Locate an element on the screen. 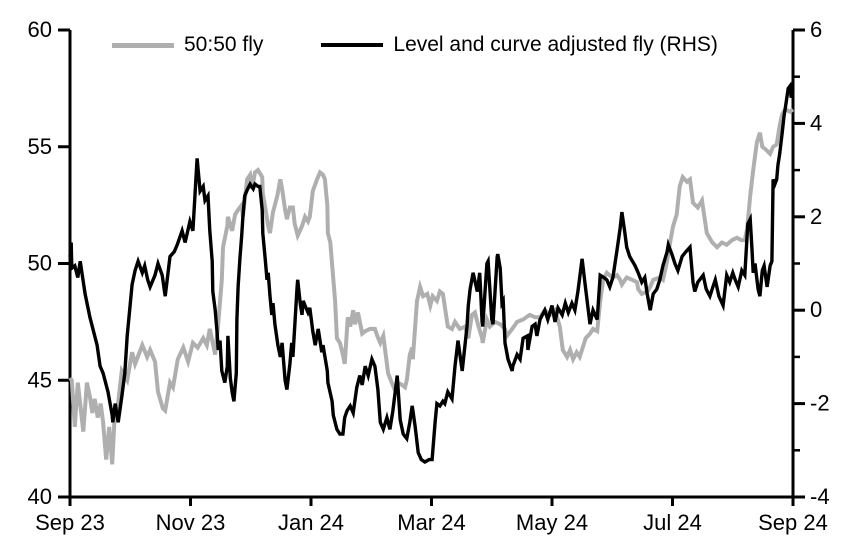 The width and height of the screenshot is (852, 551). x-axis-tick-label: Sep 24 is located at coordinates (793, 522).